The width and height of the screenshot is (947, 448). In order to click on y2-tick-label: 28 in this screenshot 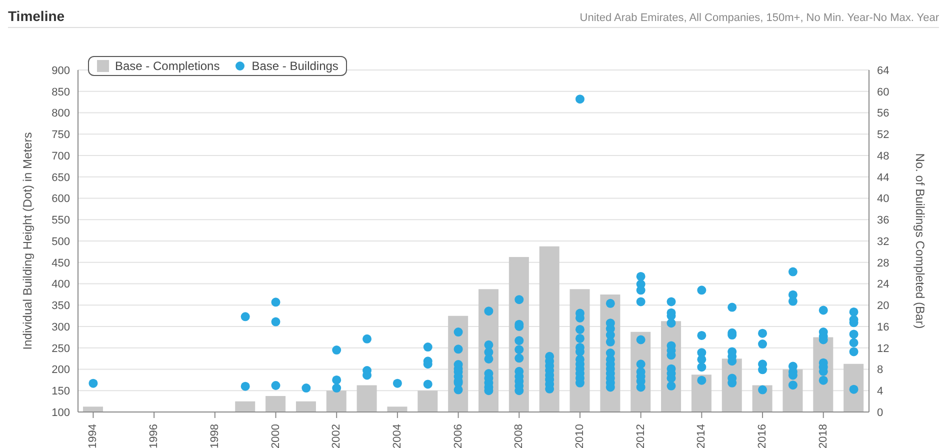, I will do `click(883, 263)`.